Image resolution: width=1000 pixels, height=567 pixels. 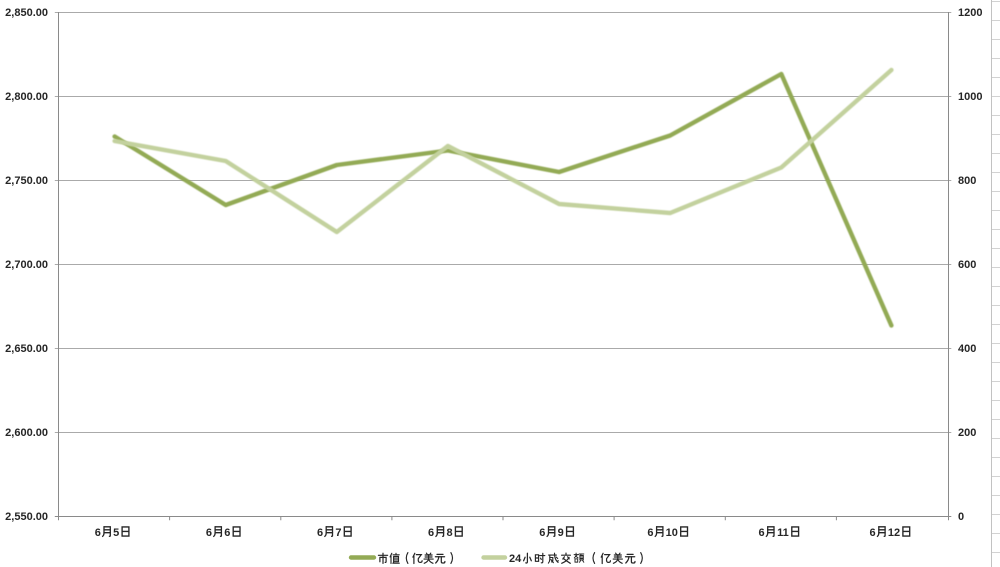 I want to click on svg-text: 0, so click(x=961, y=517).